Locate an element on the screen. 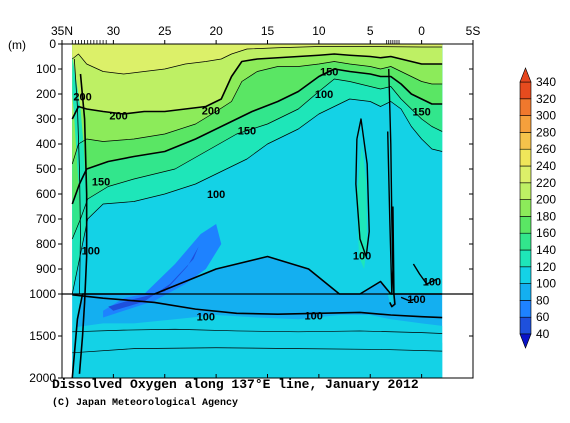 Image resolution: width=570 pixels, height=423 pixels. colorbar-under-arrow is located at coordinates (525, 341).